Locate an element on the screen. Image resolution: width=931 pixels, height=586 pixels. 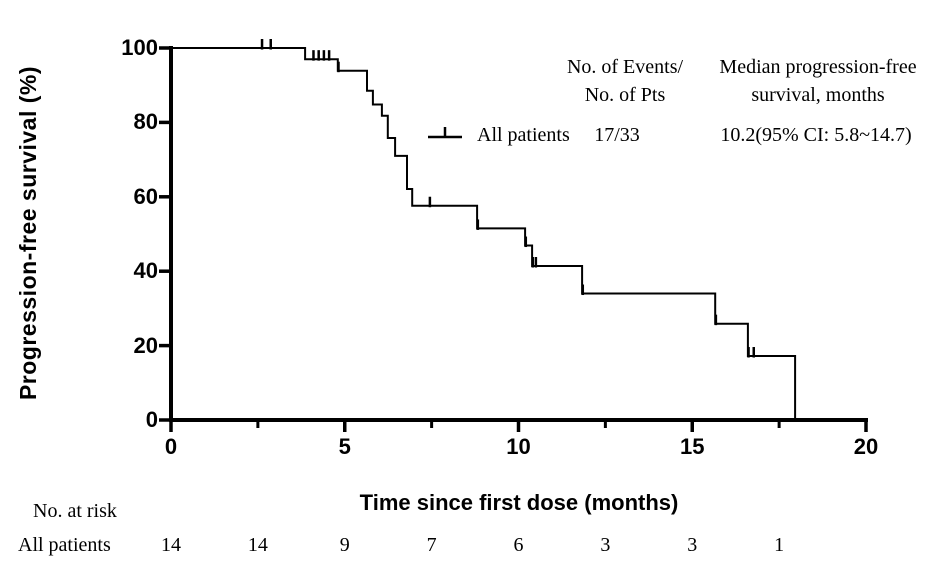
legend-header-median-line1: Median progression-free is located at coordinates (818, 67).